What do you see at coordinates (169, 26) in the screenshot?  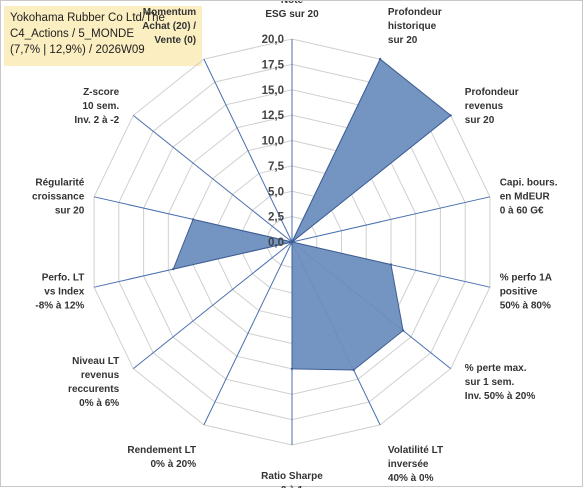 I see `axis-label: Momentum Achat (20) / Vente (0)` at bounding box center [169, 26].